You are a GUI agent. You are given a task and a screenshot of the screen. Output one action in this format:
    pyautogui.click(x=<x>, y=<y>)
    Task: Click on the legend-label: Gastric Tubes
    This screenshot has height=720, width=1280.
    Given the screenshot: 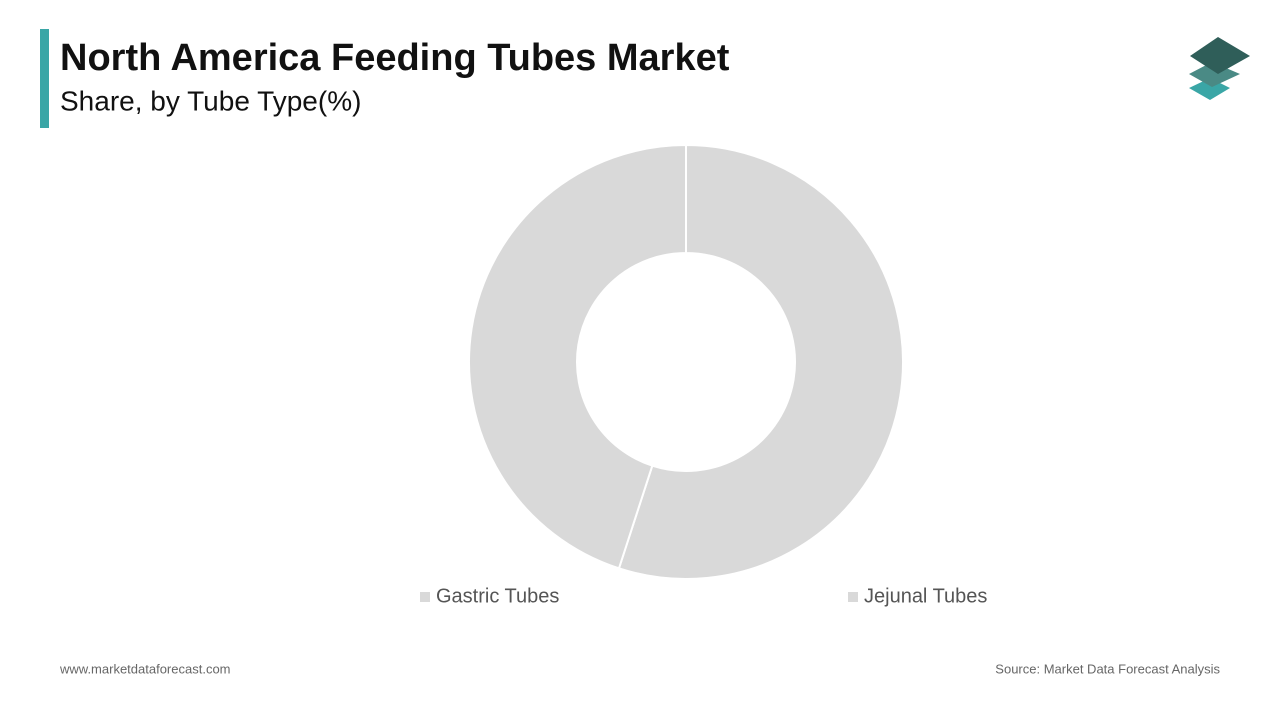 What is the action you would take?
    pyautogui.click(x=497, y=596)
    